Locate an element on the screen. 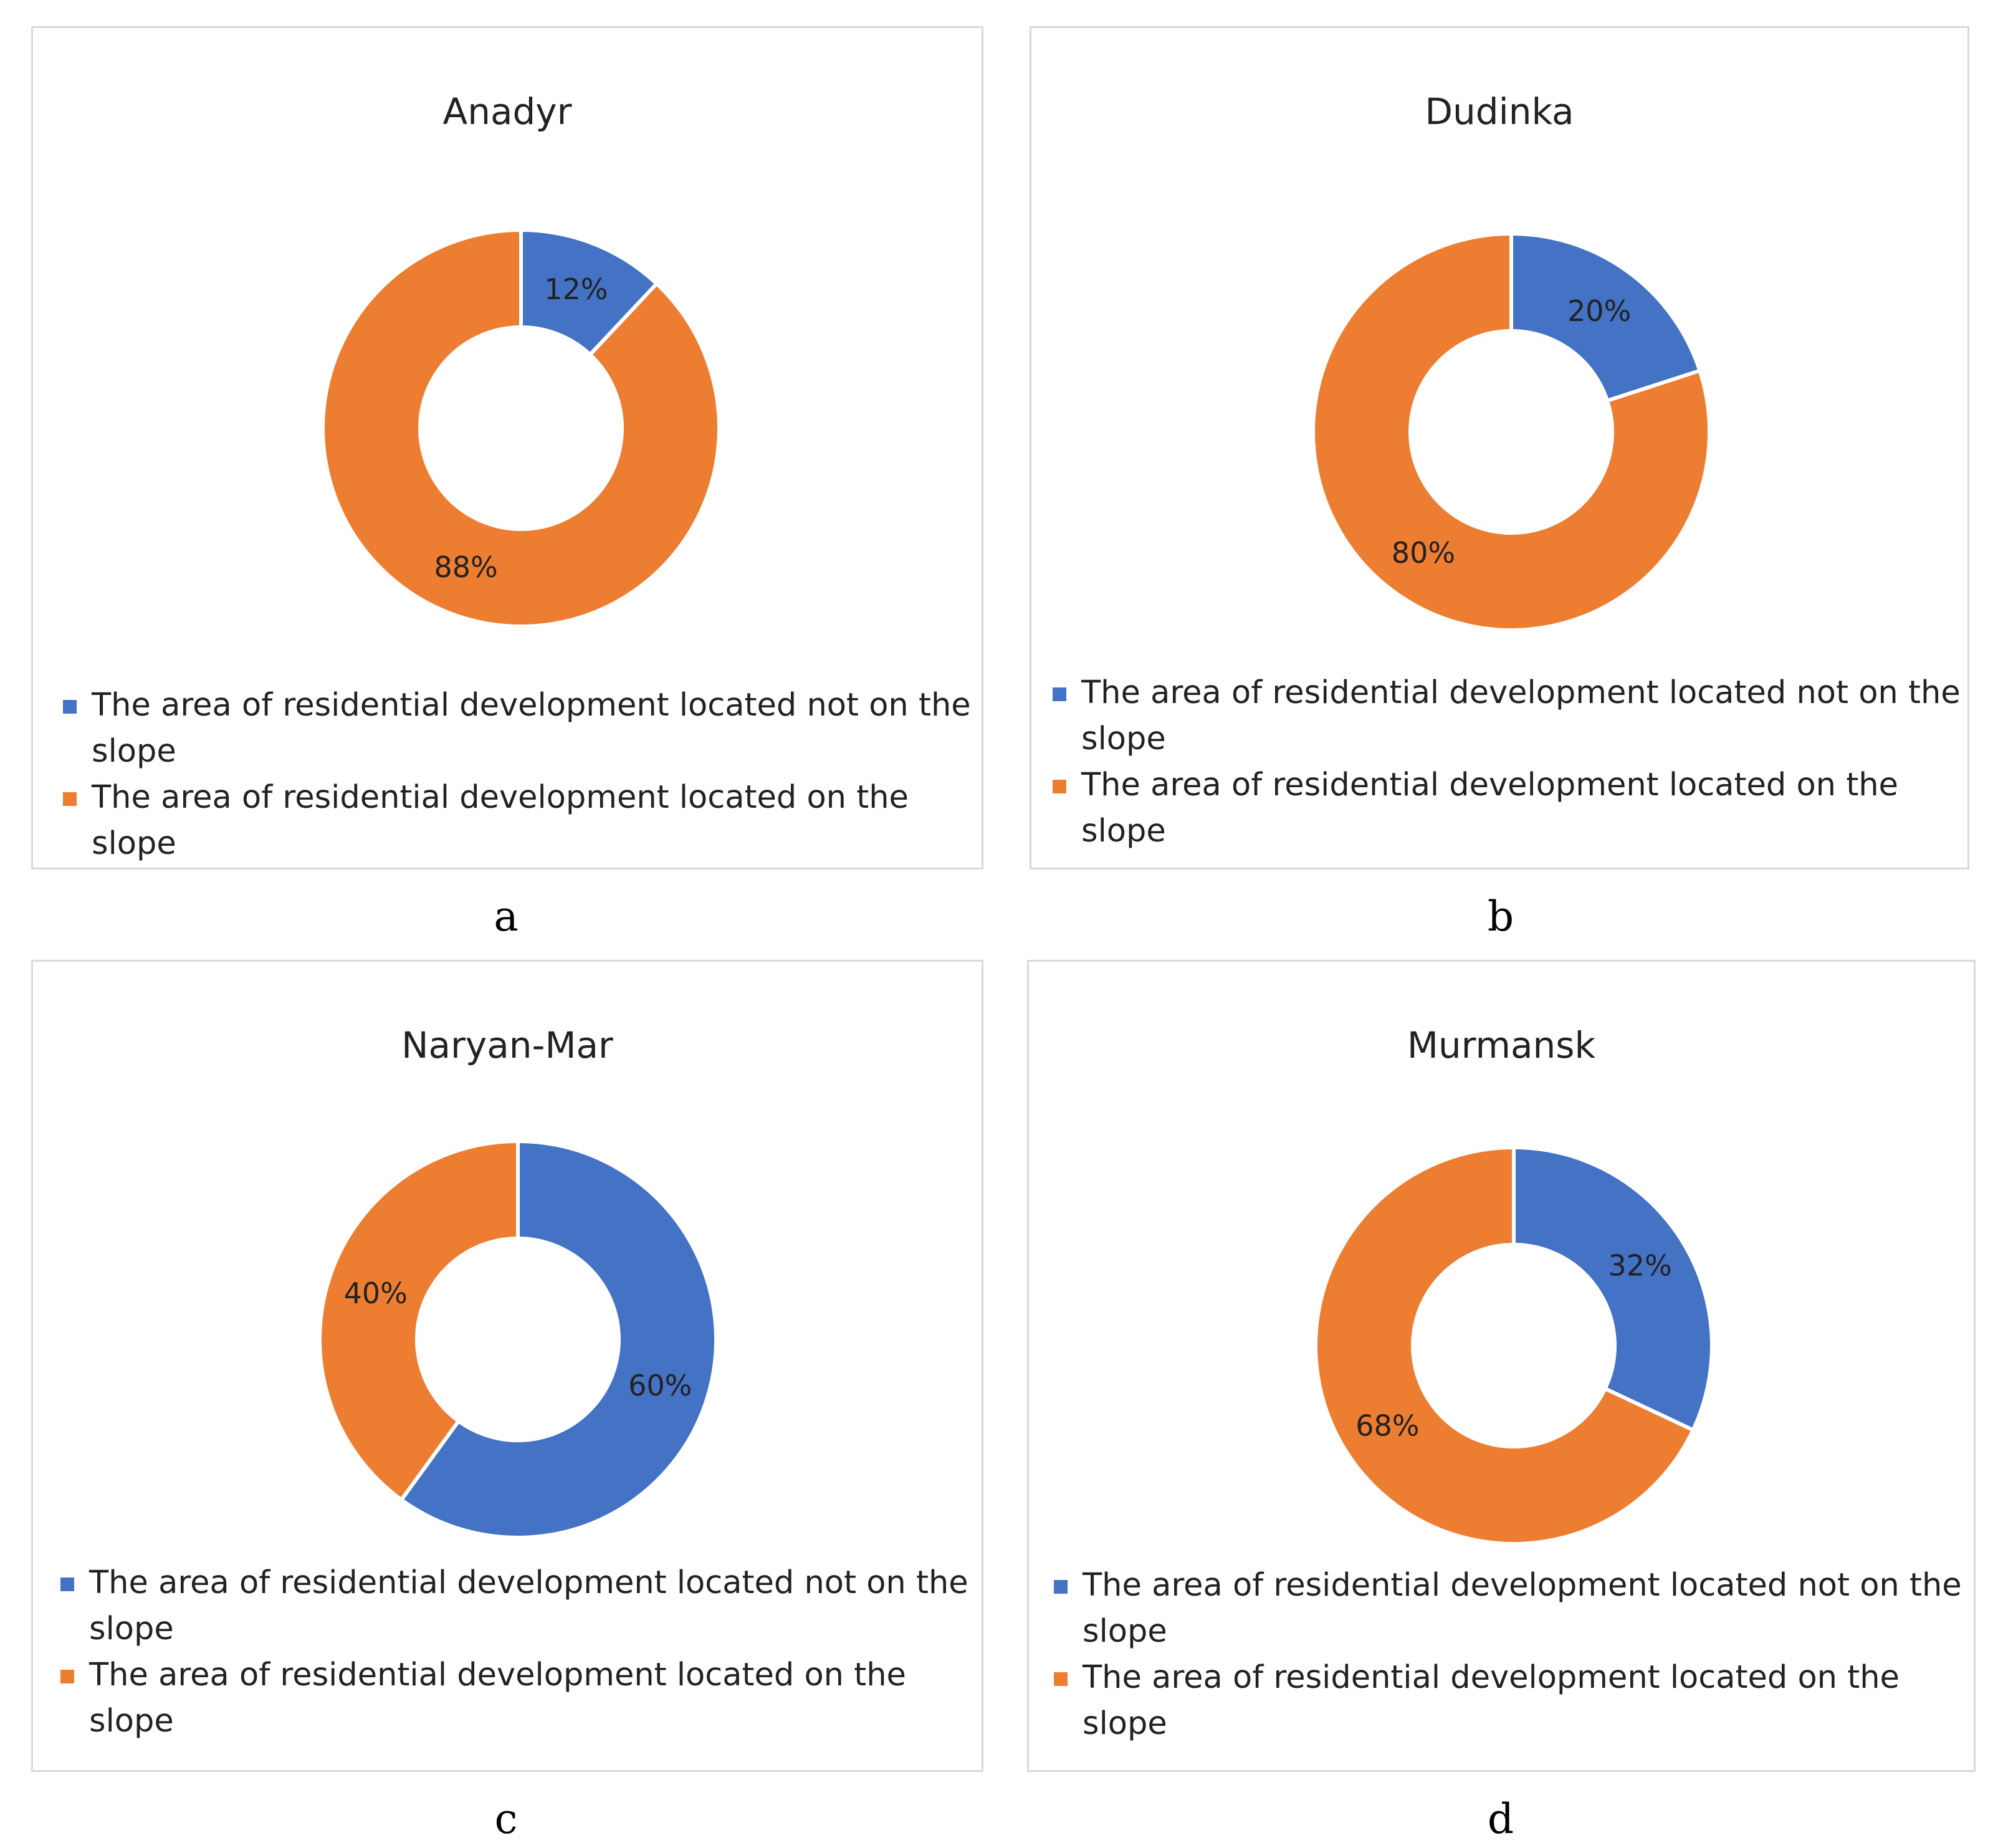  donut-data-label: 68% is located at coordinates (1387, 1426).